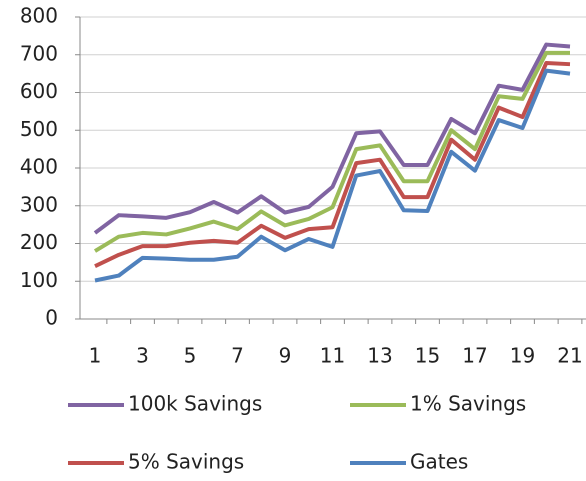  Describe the element at coordinates (95, 356) in the screenshot. I see `x-tick-label: 1` at that location.